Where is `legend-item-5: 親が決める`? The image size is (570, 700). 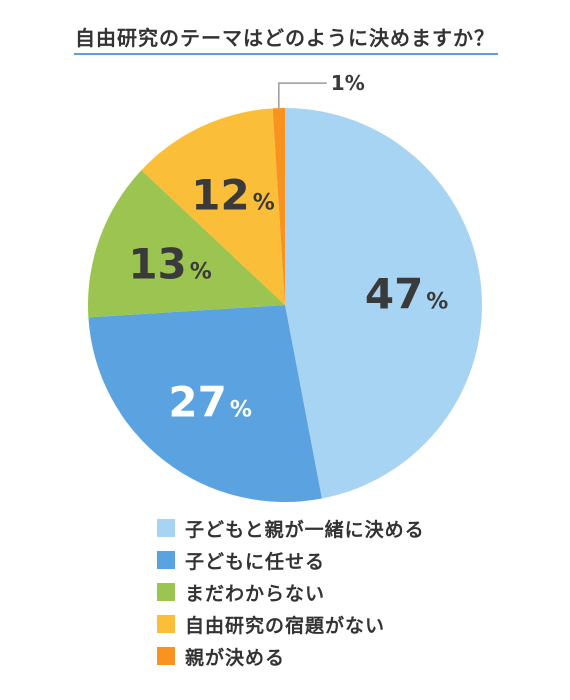 legend-item-5: 親が決める is located at coordinates (317, 656).